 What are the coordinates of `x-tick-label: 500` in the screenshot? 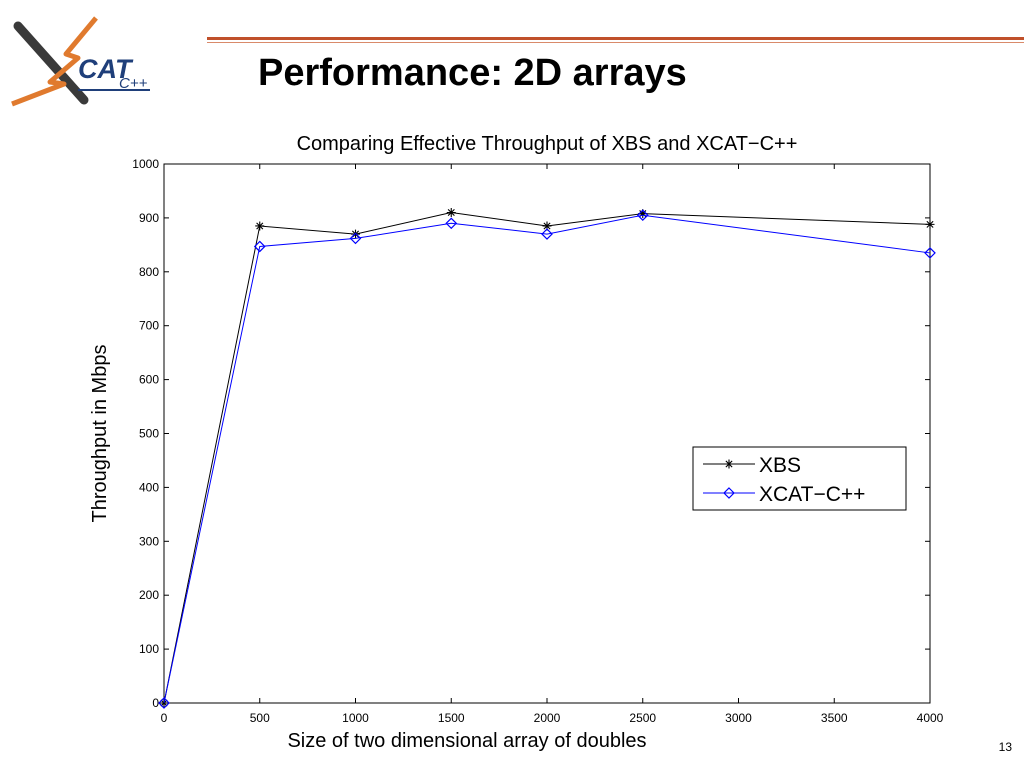 It's located at (260, 718).